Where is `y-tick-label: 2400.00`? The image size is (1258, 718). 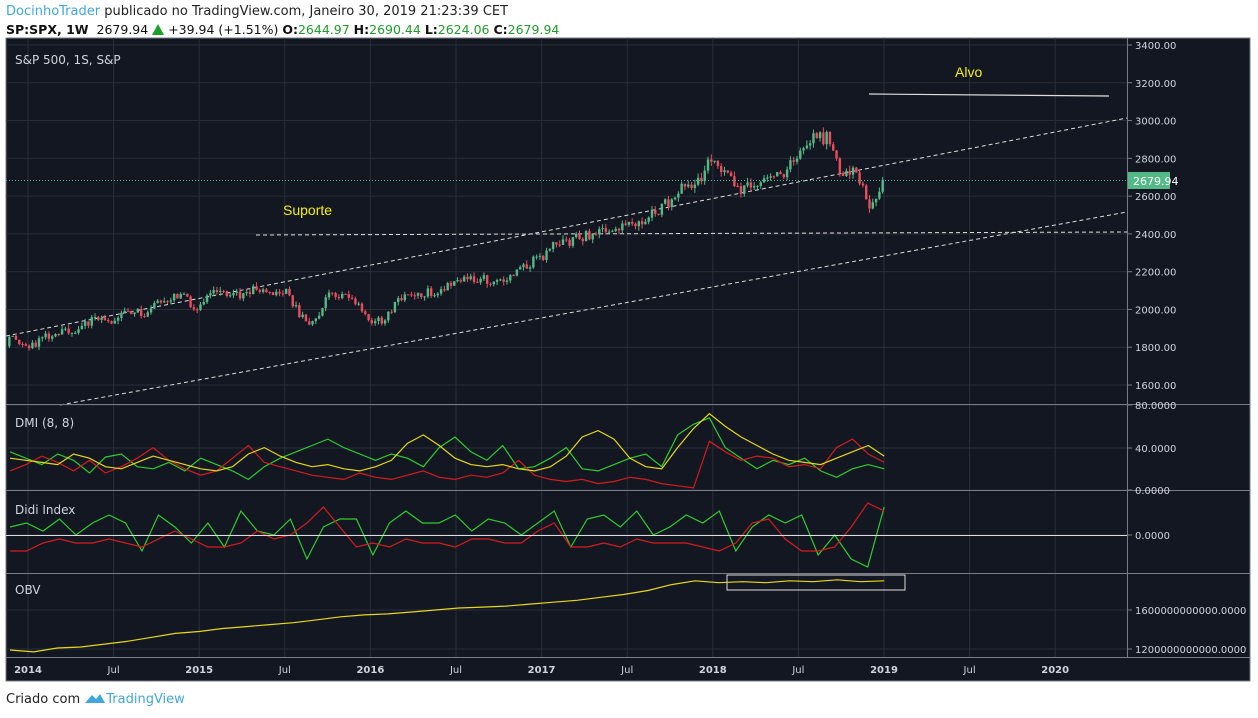 y-tick-label: 2400.00 is located at coordinates (1155, 235).